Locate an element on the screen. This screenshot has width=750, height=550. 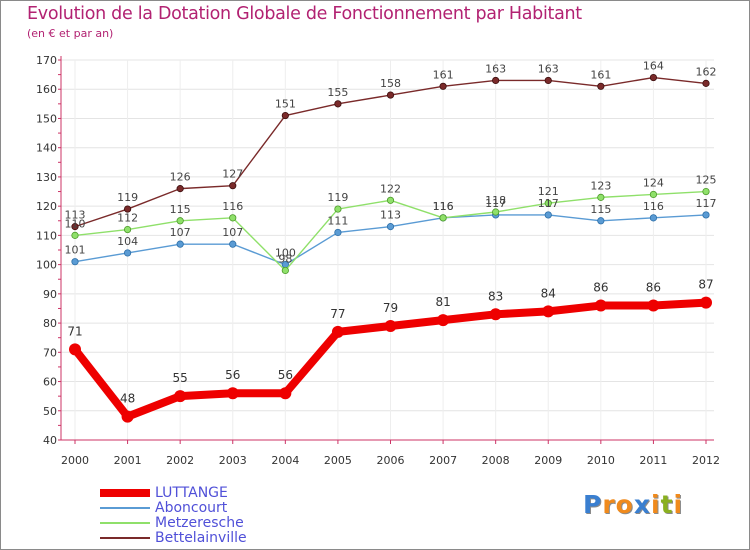
data-label: 79 is located at coordinates (390, 308).